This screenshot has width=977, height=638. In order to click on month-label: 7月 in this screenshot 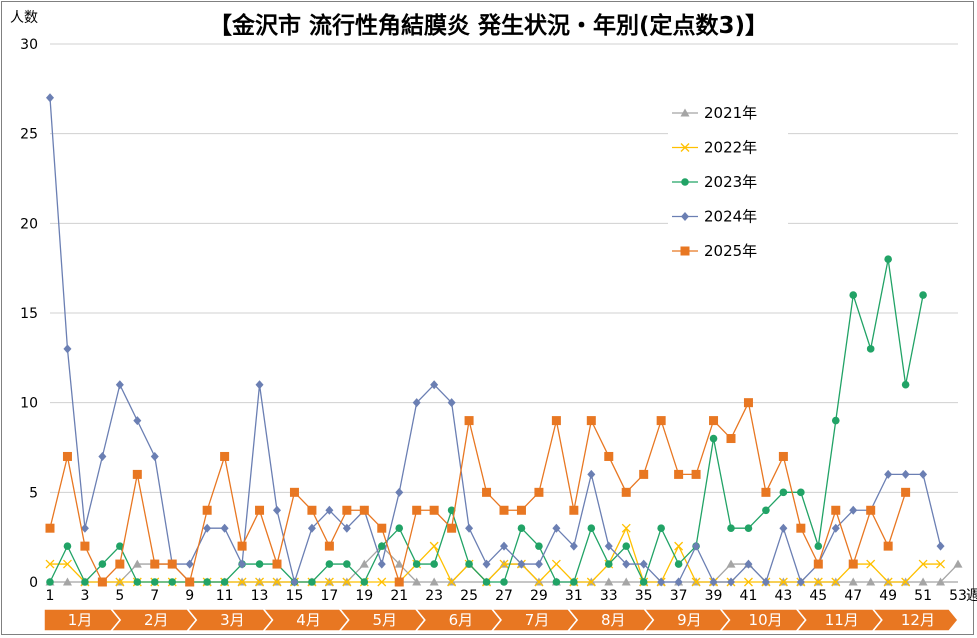, I will do `click(537, 620)`.